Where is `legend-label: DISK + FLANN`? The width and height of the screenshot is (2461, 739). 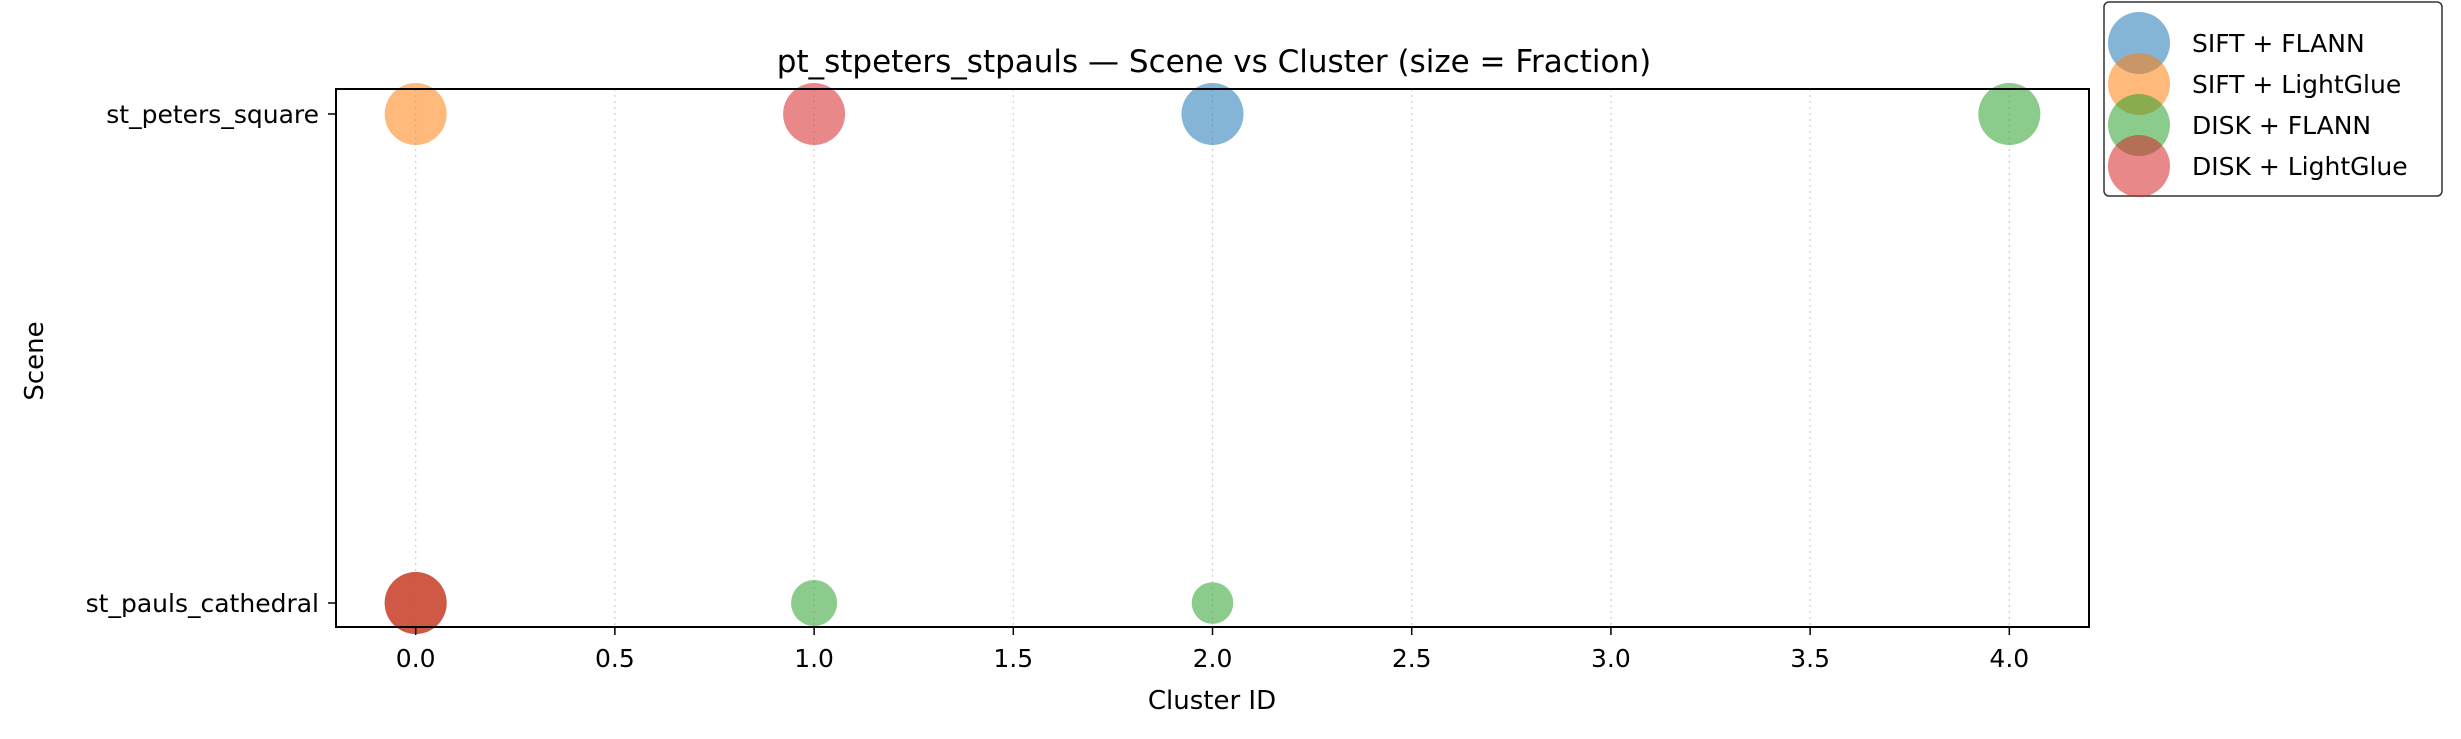
legend-label: DISK + FLANN is located at coordinates (2281, 125).